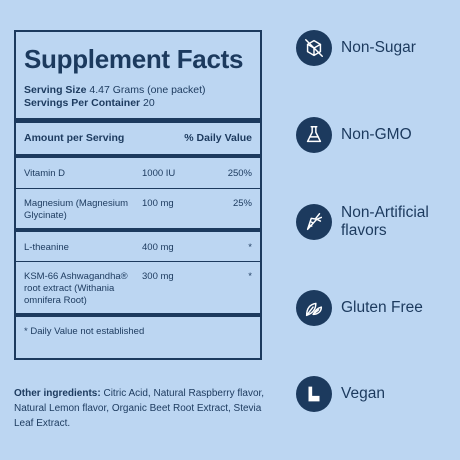 This screenshot has width=460, height=460. I want to click on row-dv: 25%, so click(242, 203).